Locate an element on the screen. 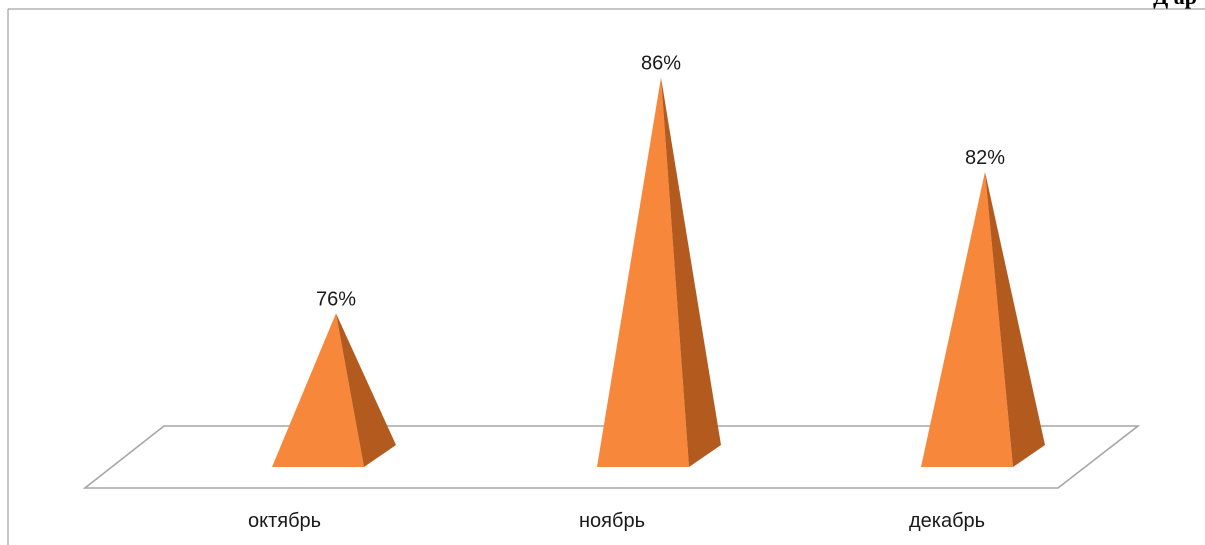  data-label-1: 76% is located at coordinates (336, 299).